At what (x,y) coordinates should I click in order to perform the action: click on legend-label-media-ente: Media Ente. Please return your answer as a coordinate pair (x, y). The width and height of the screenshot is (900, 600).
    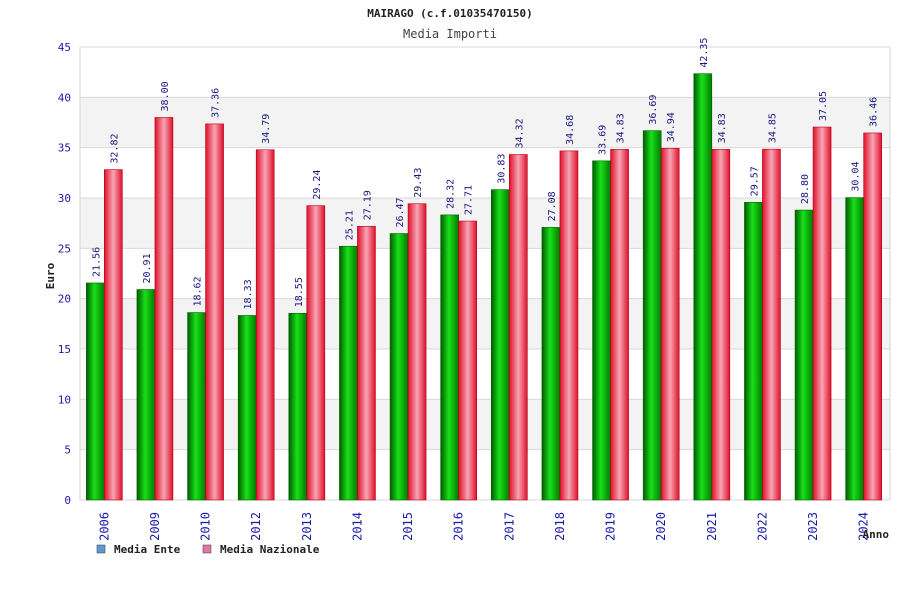
    Looking at the image, I should click on (147, 549).